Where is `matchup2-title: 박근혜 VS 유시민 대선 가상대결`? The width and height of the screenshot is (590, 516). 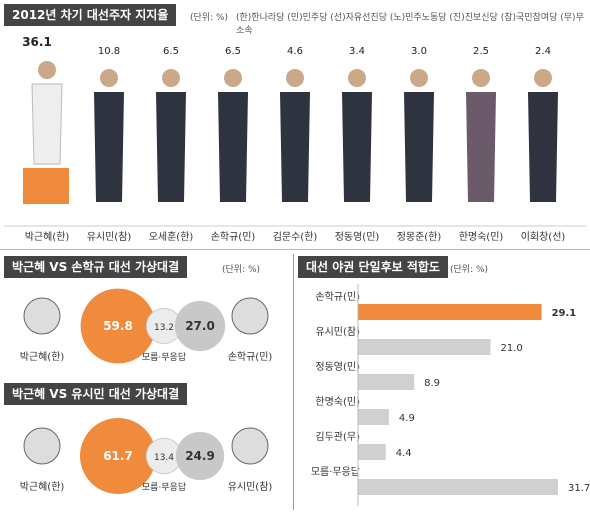 matchup2-title: 박근혜 VS 유시민 대선 가상대결 is located at coordinates (96, 394).